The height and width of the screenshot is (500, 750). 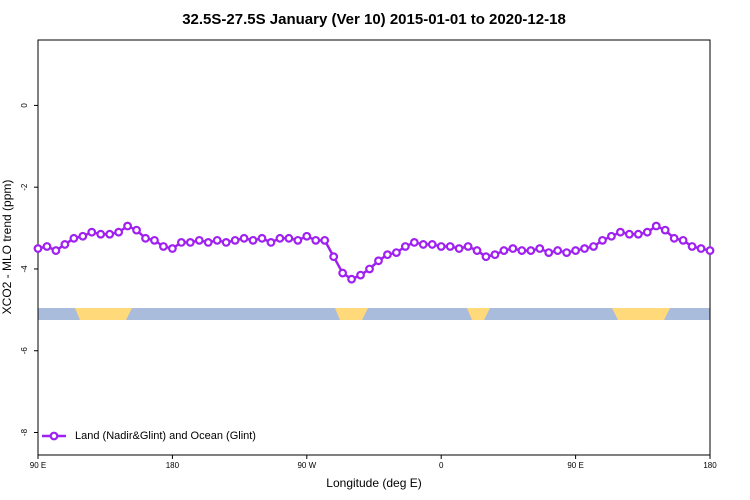 What do you see at coordinates (7, 247) in the screenshot?
I see `y-axis-label: XCO2 - MLO trend (ppm)` at bounding box center [7, 247].